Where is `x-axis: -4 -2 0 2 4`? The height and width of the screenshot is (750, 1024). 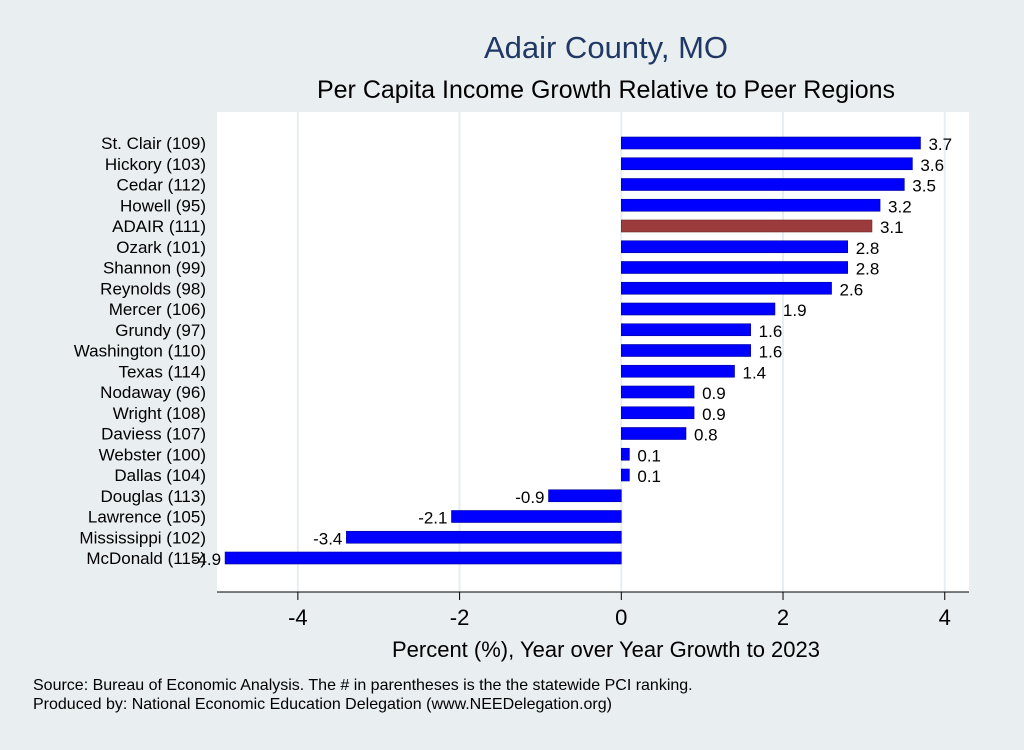
x-axis: -4 -2 0 2 4 is located at coordinates (593, 610).